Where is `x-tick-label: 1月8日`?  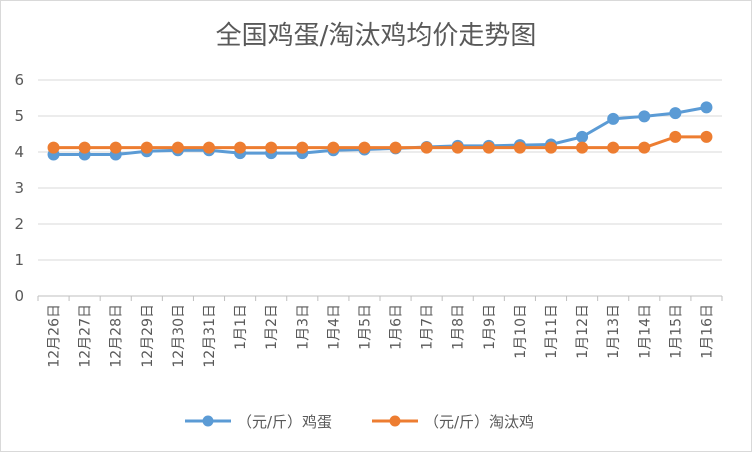 x-tick-label: 1月8日 is located at coordinates (459, 327).